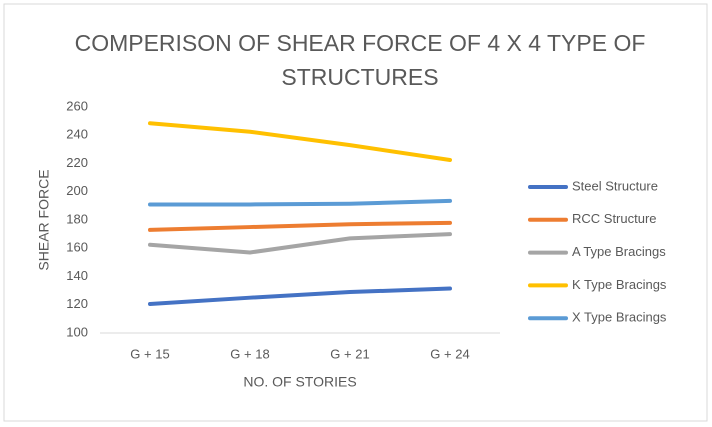  I want to click on legend-label: K Type Bracings, so click(619, 284).